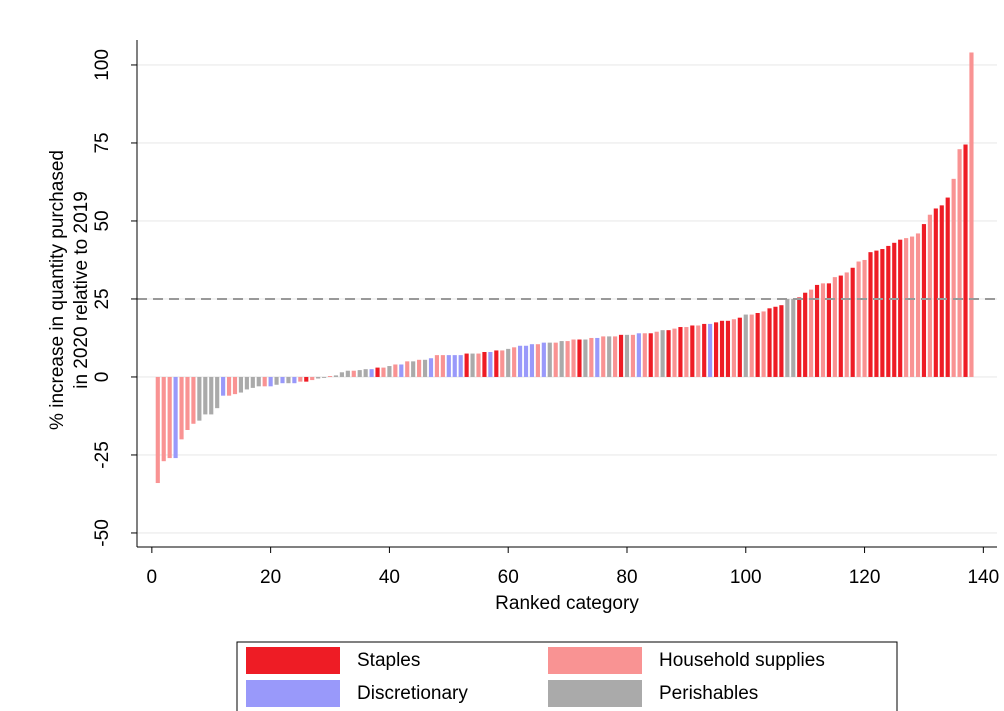 The height and width of the screenshot is (711, 1004). What do you see at coordinates (102, 65) in the screenshot?
I see `y-tick-label: 100` at bounding box center [102, 65].